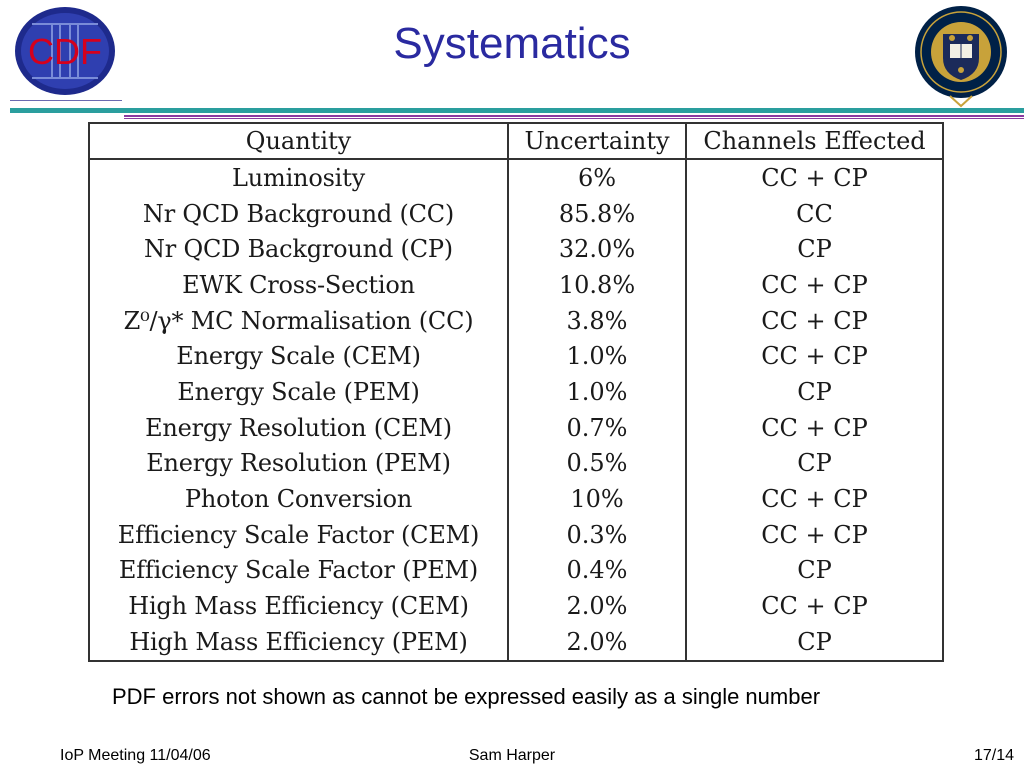 This screenshot has height=768, width=1024. I want to click on cell-quantity: Z⁰/γ* MC Normalisation (CC), so click(298, 320).